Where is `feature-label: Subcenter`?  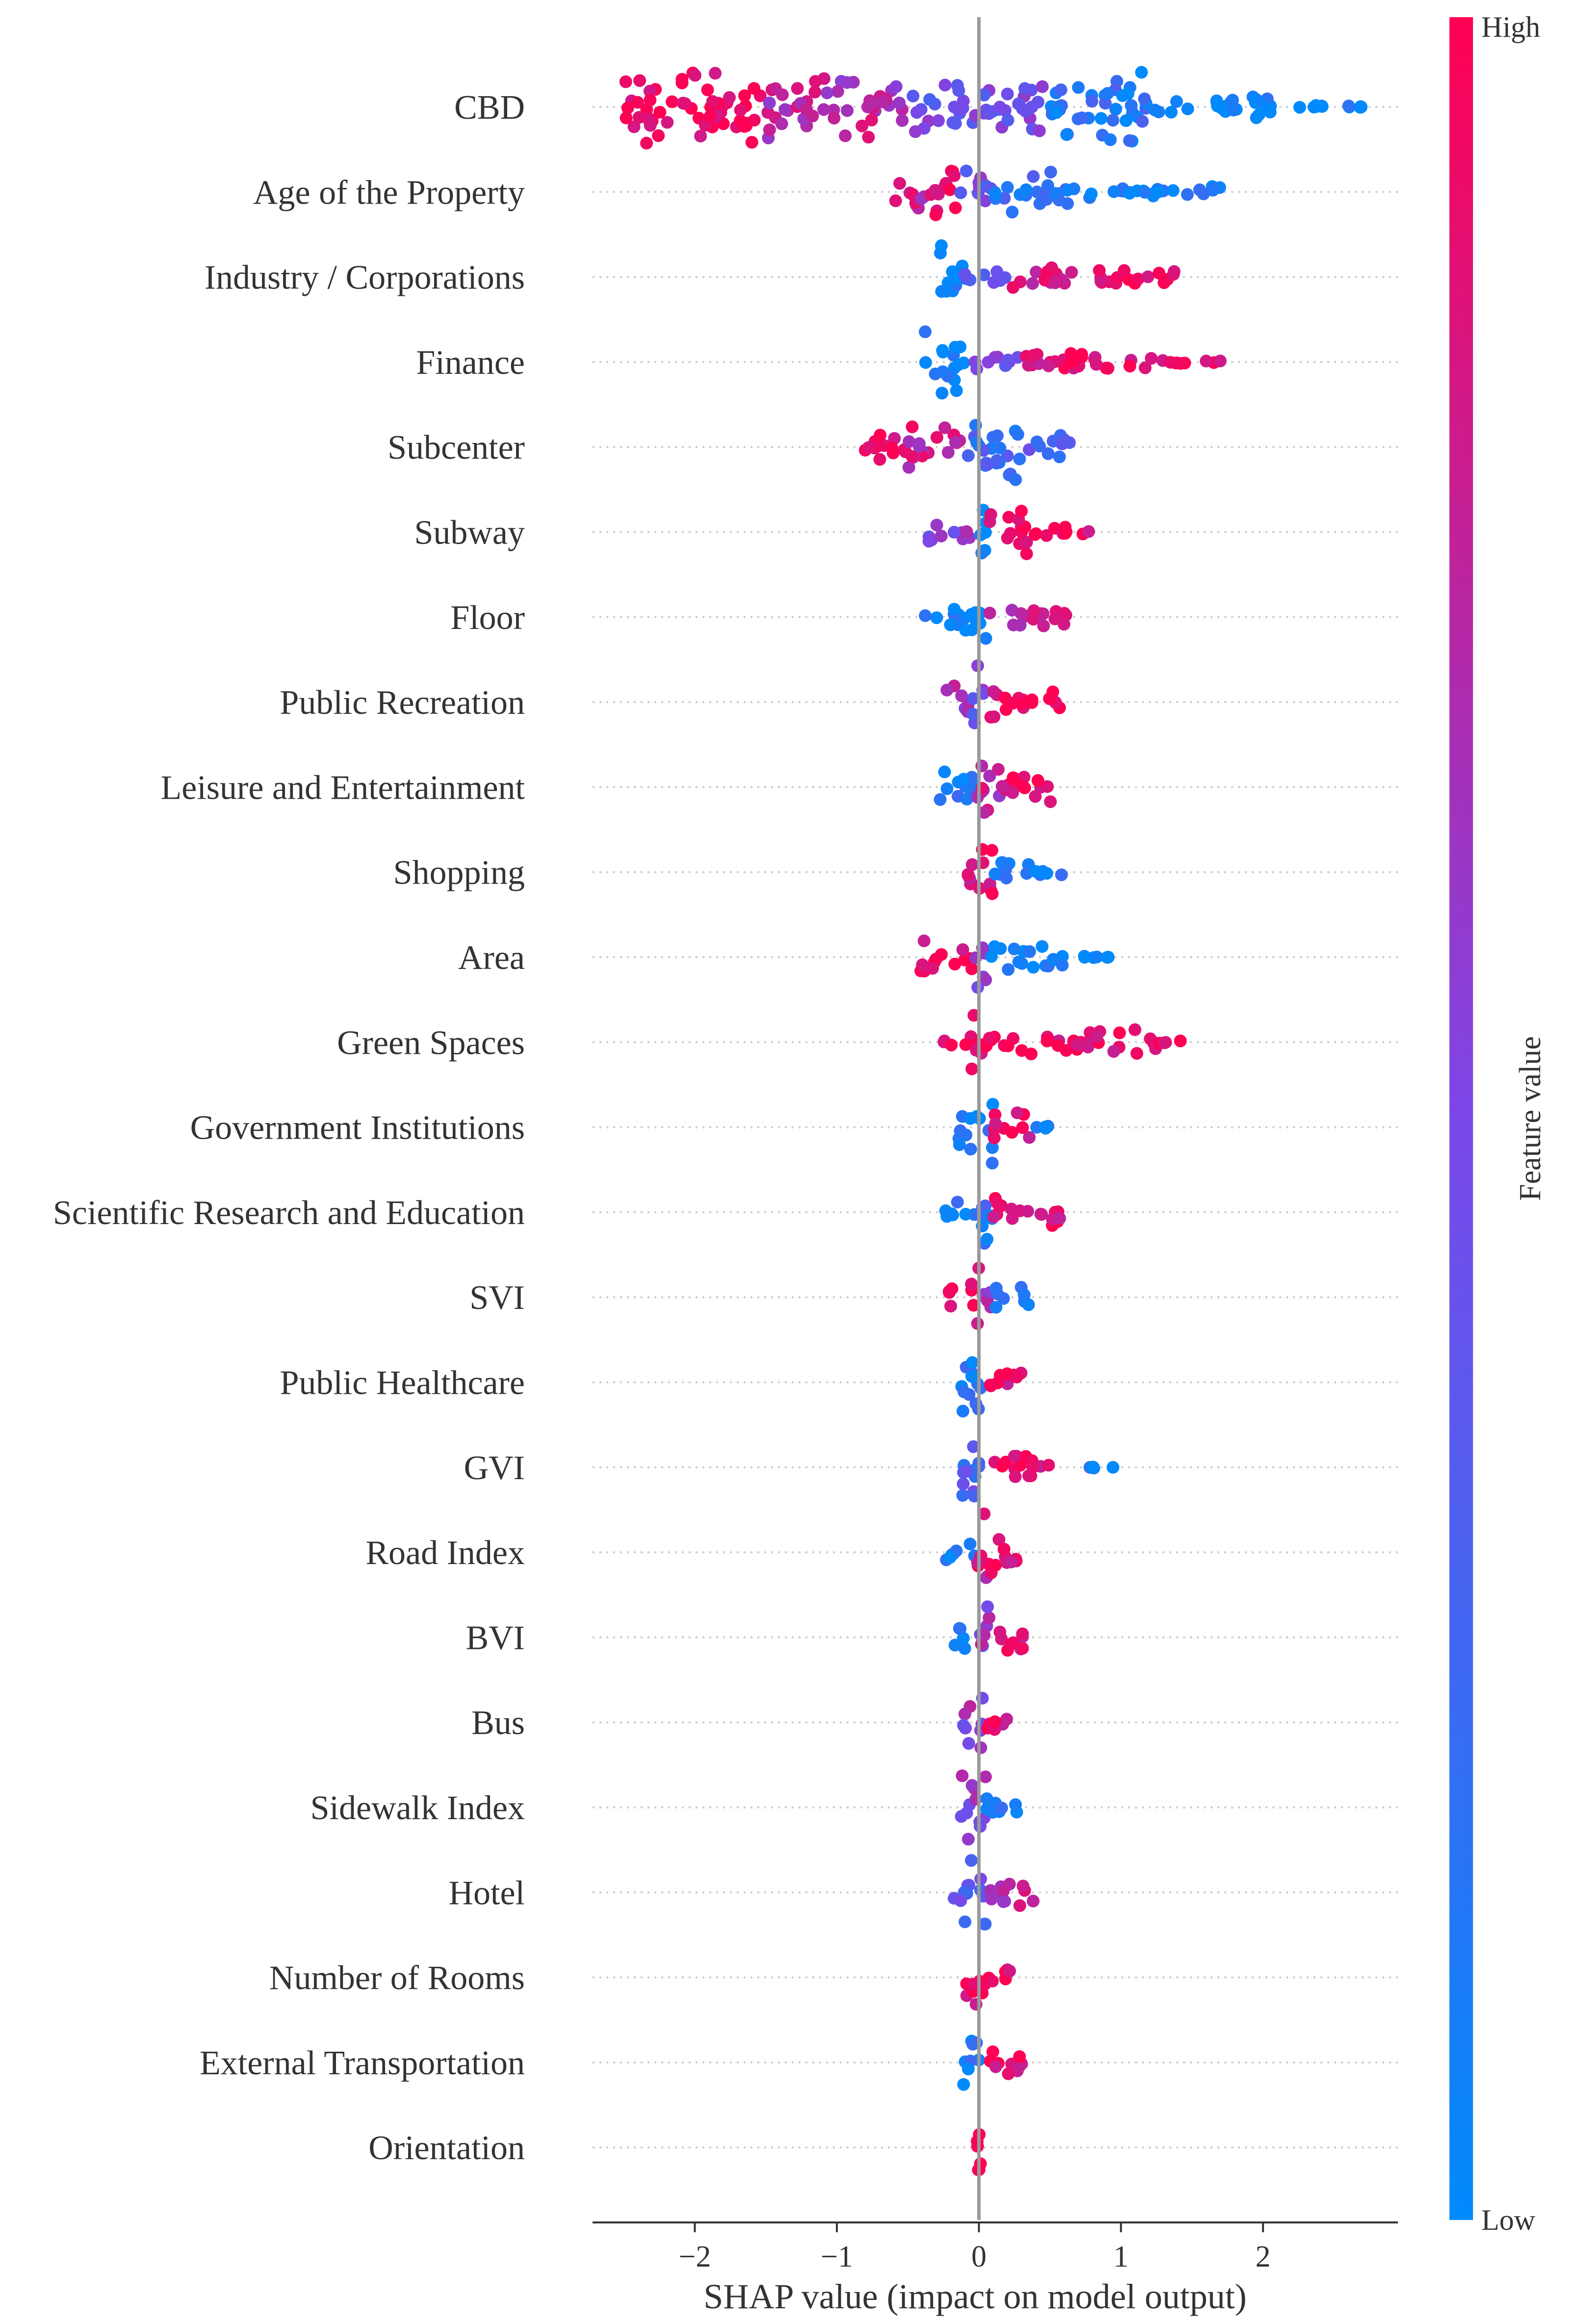
feature-label: Subcenter is located at coordinates (457, 448).